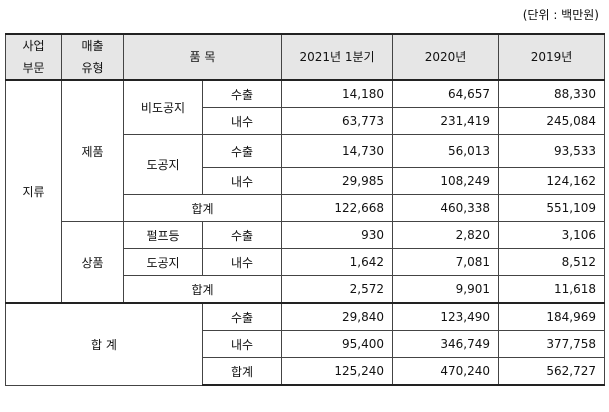 The width and height of the screenshot is (609, 412). What do you see at coordinates (337, 57) in the screenshot?
I see `header-2021q1: 2021년 1분기` at bounding box center [337, 57].